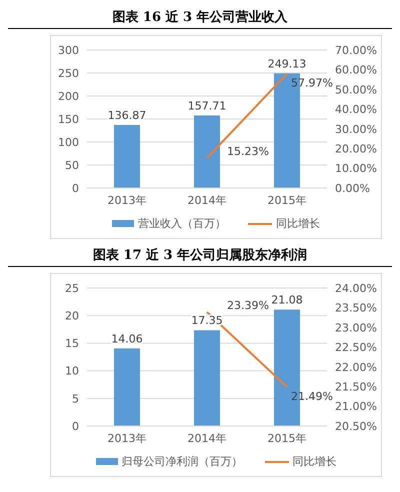 The image size is (400, 492). Describe the element at coordinates (356, 129) in the screenshot. I see `y2-tick-label: 30.00%` at that location.